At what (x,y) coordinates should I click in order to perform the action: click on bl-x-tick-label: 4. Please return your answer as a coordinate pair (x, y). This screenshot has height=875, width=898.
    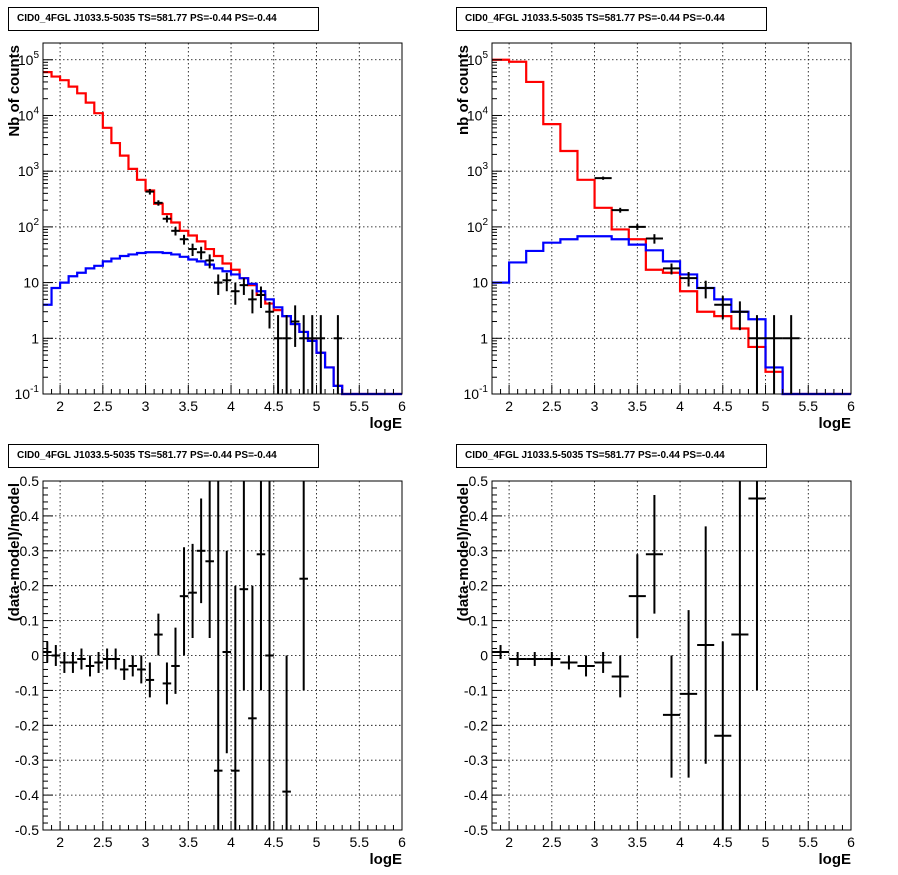
    Looking at the image, I should click on (231, 842).